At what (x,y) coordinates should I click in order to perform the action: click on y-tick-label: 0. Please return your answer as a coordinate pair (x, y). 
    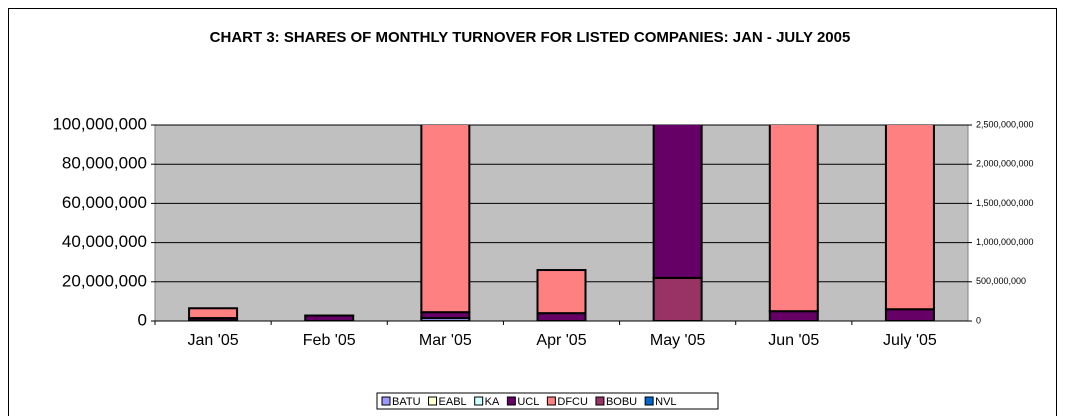
    Looking at the image, I should click on (142, 319).